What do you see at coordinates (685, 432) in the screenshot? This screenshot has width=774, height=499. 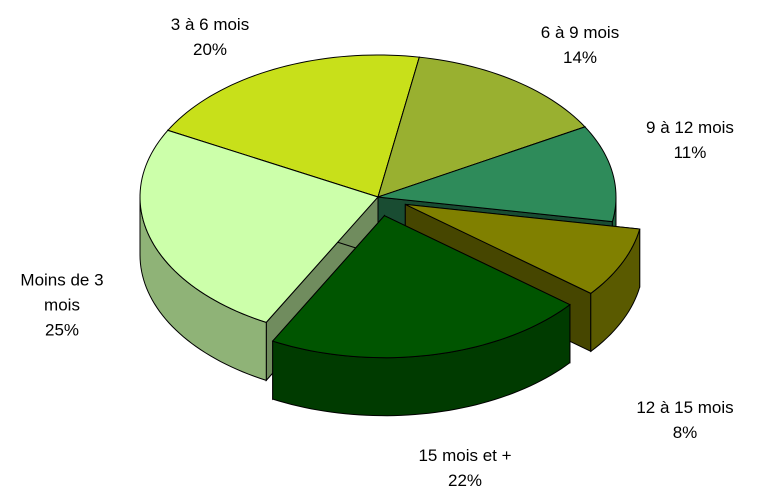 I see `value-label: 8%` at bounding box center [685, 432].